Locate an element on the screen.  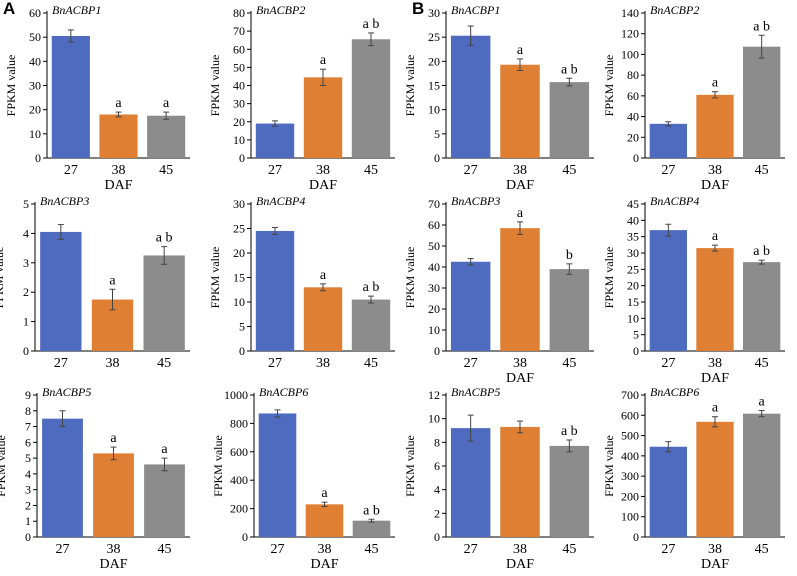
y-tick-label: 70 is located at coordinates (434, 204).